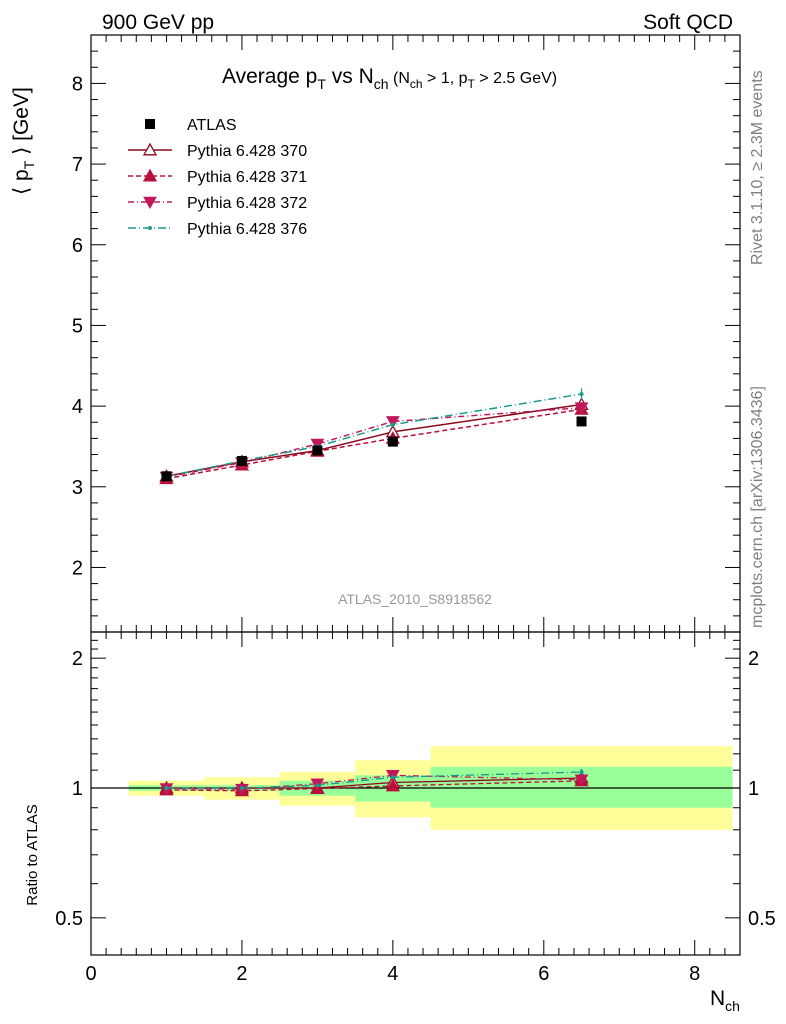  Describe the element at coordinates (688, 22) in the screenshot. I see `header-right: Soft QCD` at that location.